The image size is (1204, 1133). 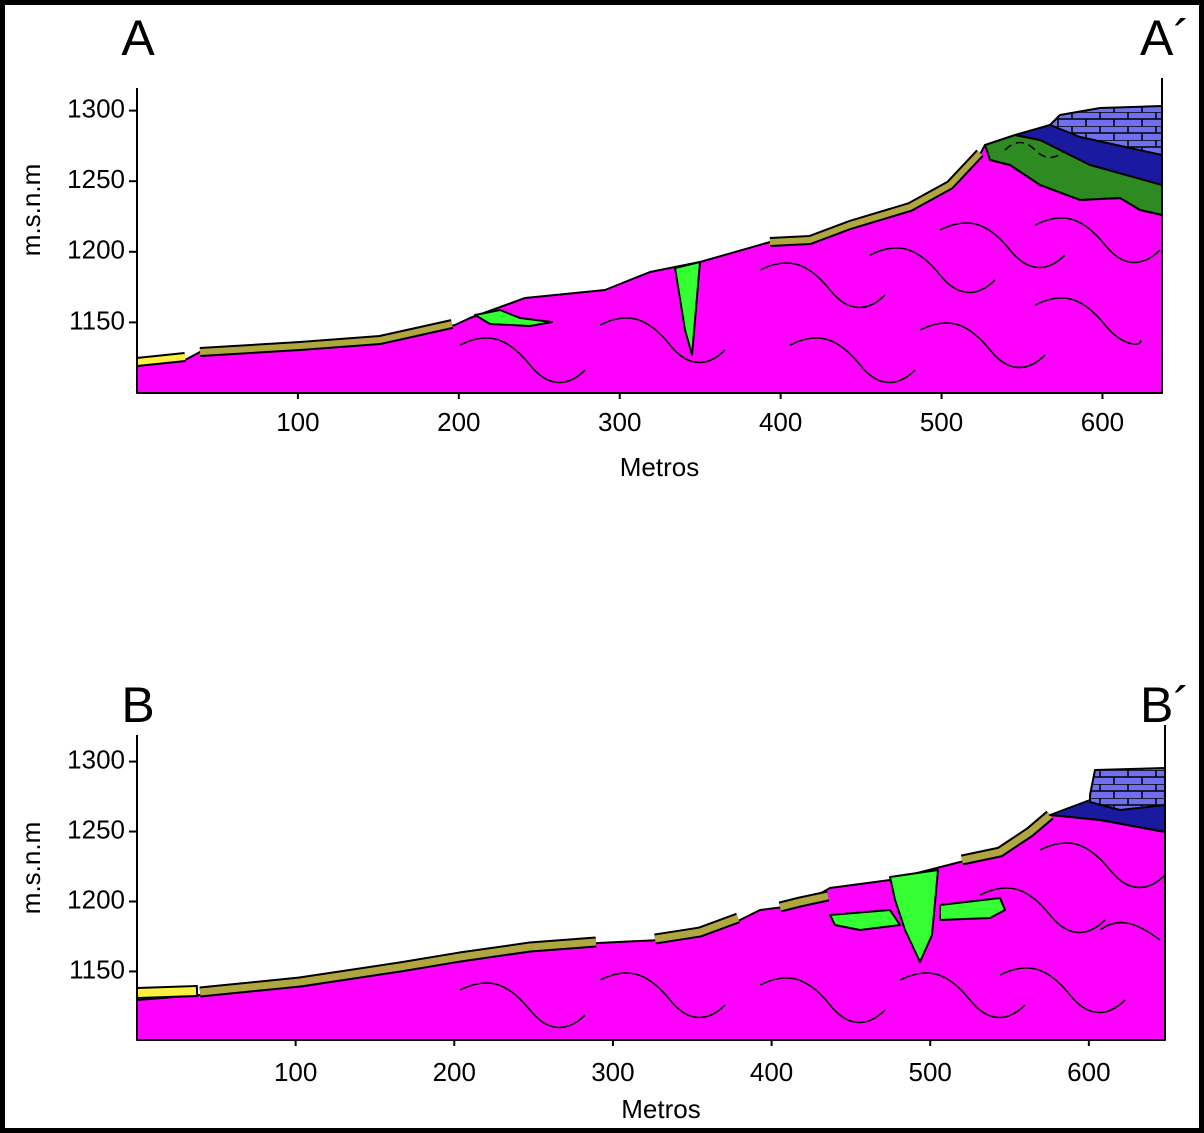 What do you see at coordinates (138, 38) in the screenshot?
I see `section-start-label: A` at bounding box center [138, 38].